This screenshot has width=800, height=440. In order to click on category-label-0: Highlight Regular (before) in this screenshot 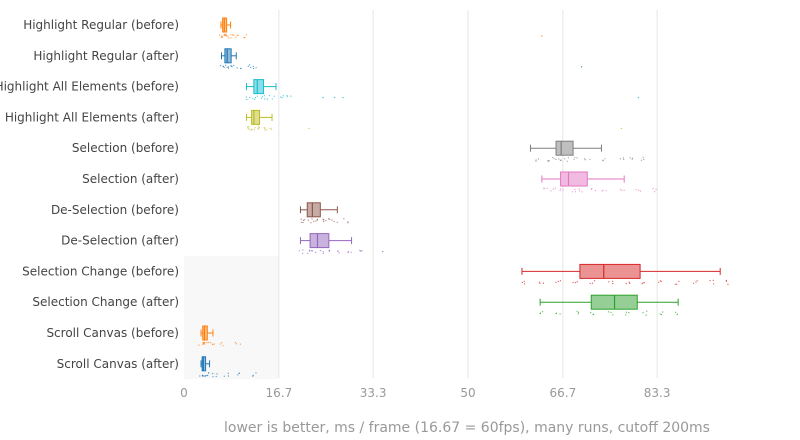, I will do `click(101, 25)`.